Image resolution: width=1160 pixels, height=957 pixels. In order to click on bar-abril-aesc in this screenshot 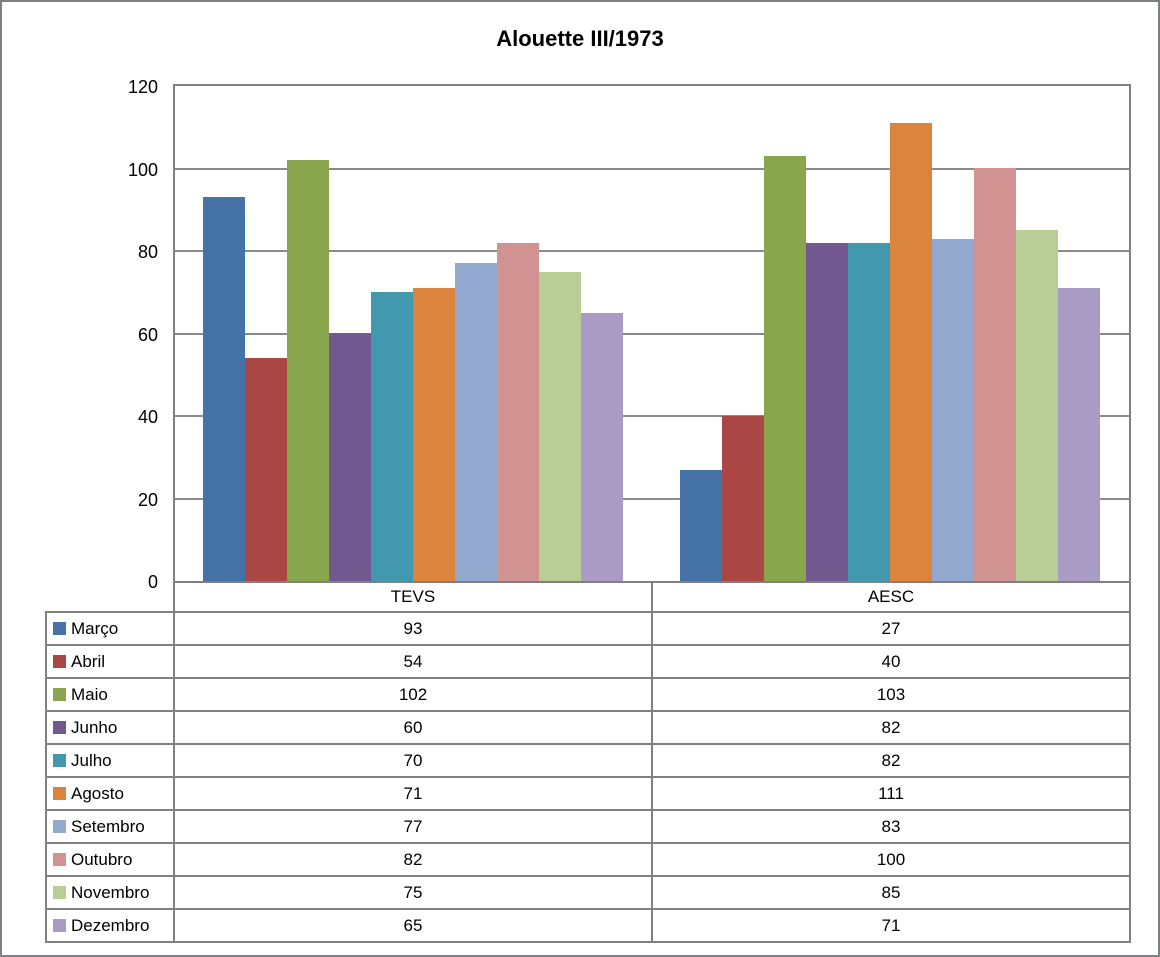, I will do `click(743, 498)`.